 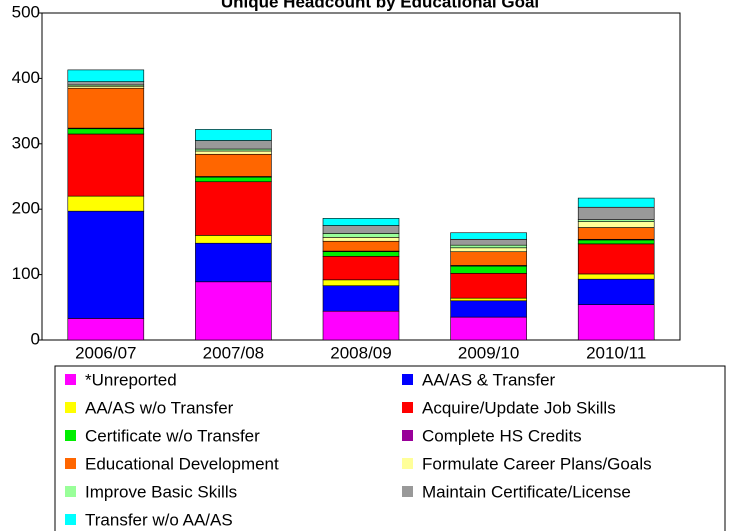 I want to click on y-tick-label: 100, so click(x=26, y=273).